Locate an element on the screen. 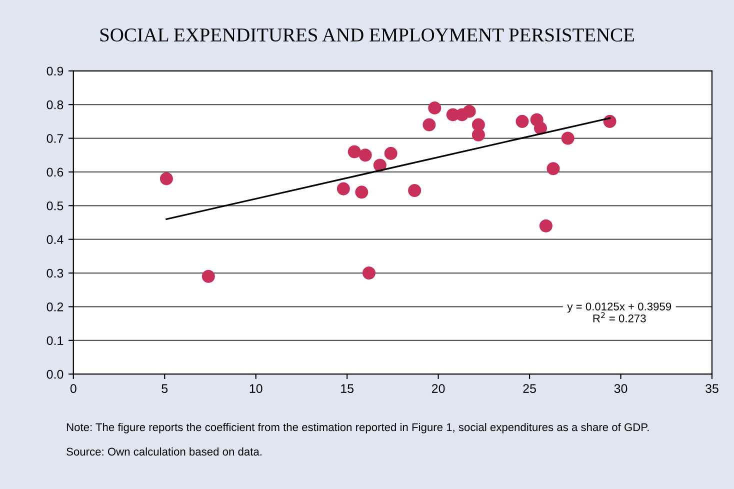 The height and width of the screenshot is (489, 734). y-tick-label: 0.1 is located at coordinates (55, 341).